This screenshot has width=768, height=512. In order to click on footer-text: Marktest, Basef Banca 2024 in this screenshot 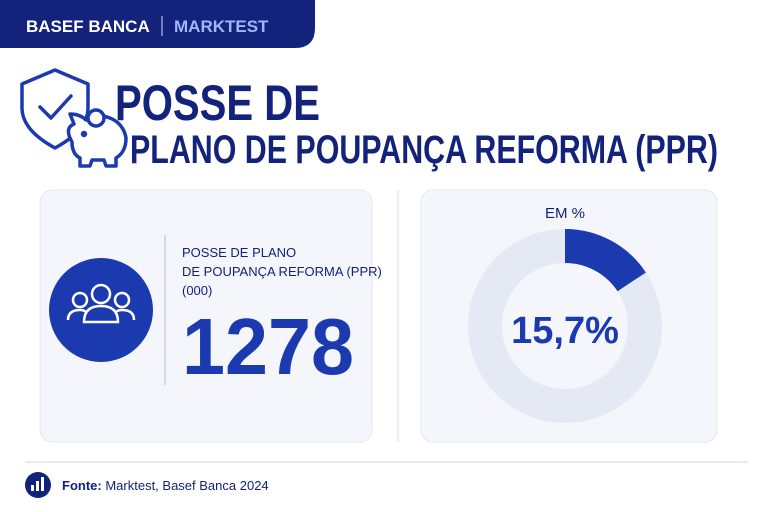, I will do `click(186, 485)`.